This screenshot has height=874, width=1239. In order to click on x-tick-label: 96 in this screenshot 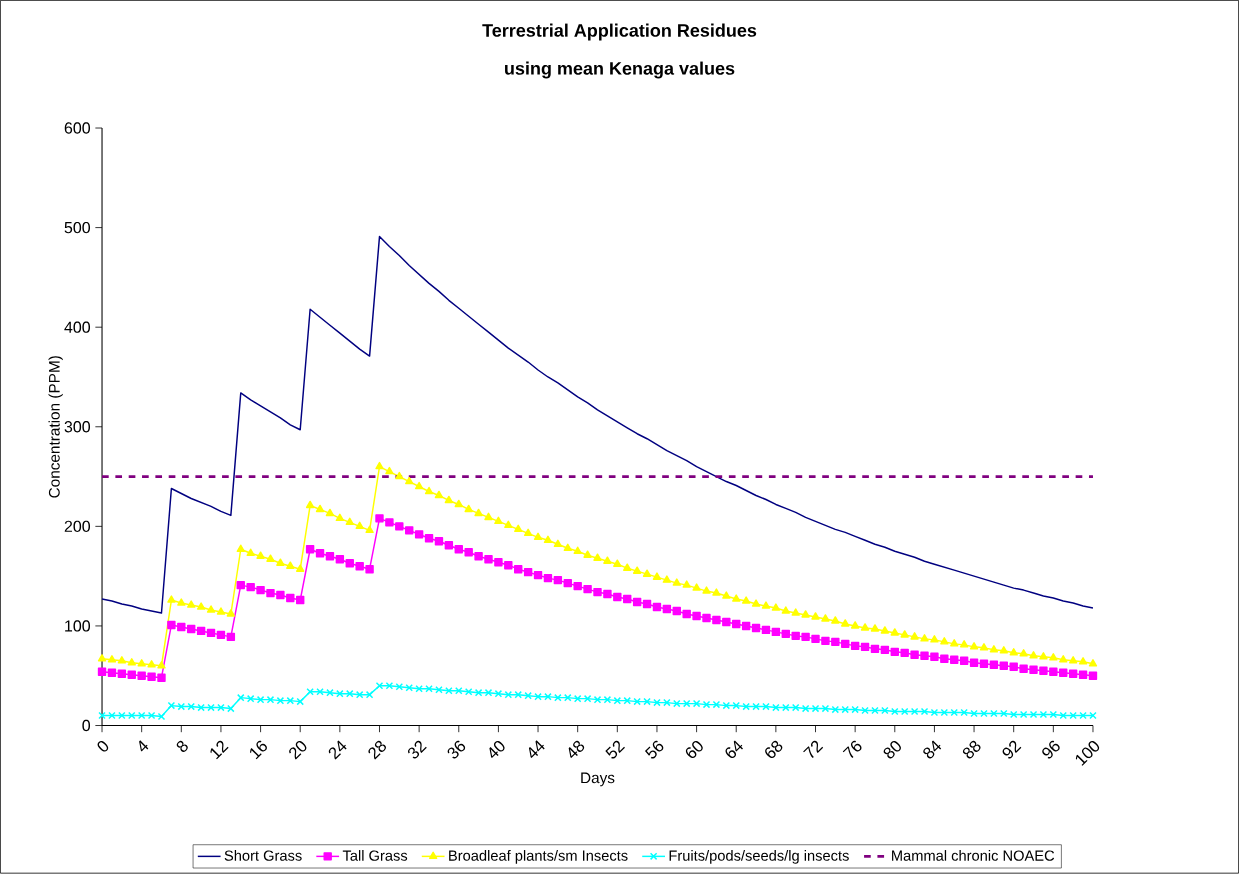, I will do `click(1051, 750)`.